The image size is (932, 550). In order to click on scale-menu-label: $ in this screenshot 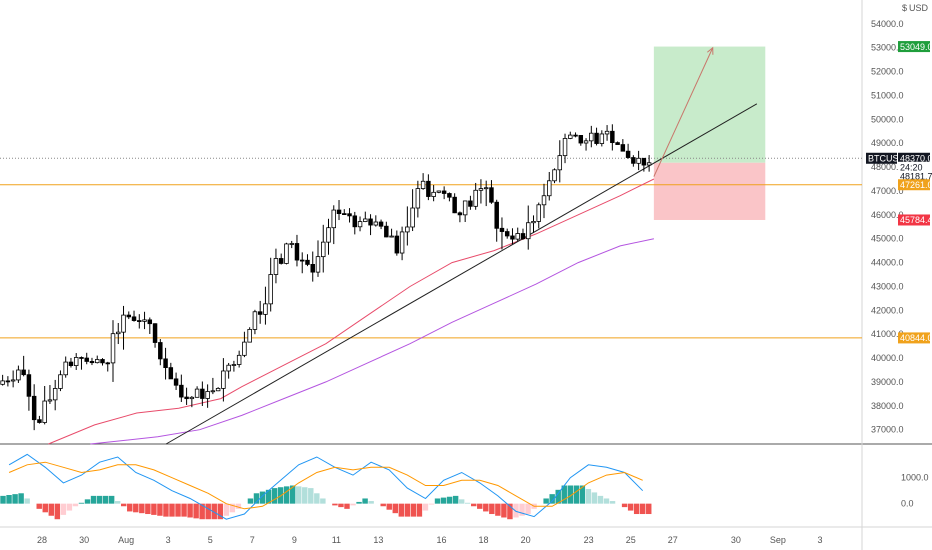, I will do `click(904, 8)`.